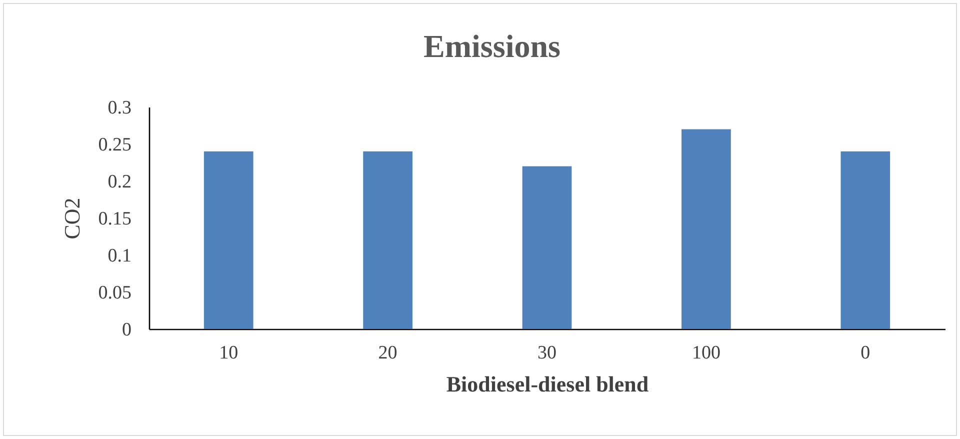  I want to click on y-tick-label: 0.2, so click(120, 182).